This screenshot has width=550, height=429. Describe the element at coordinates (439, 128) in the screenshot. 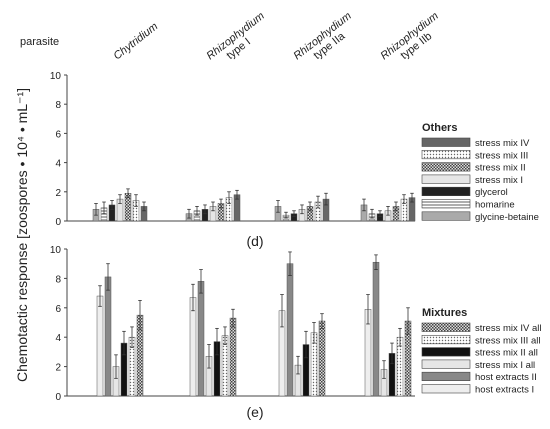

I see `legend-title-others: Others` at that location.